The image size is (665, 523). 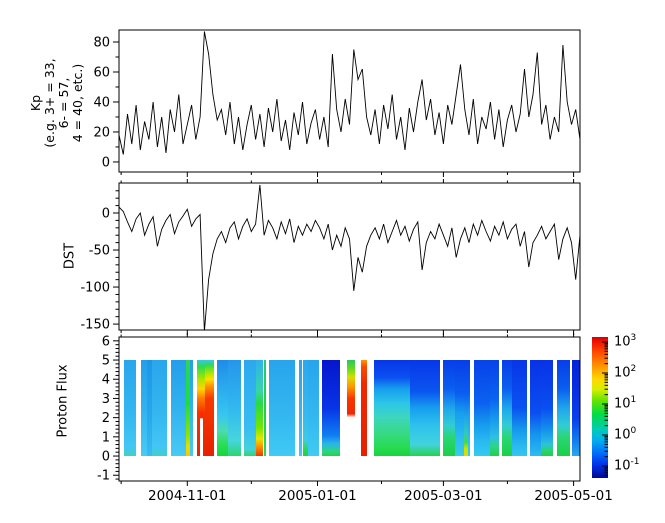 I want to click on dst-y-tick-label: -150, so click(x=95, y=325).